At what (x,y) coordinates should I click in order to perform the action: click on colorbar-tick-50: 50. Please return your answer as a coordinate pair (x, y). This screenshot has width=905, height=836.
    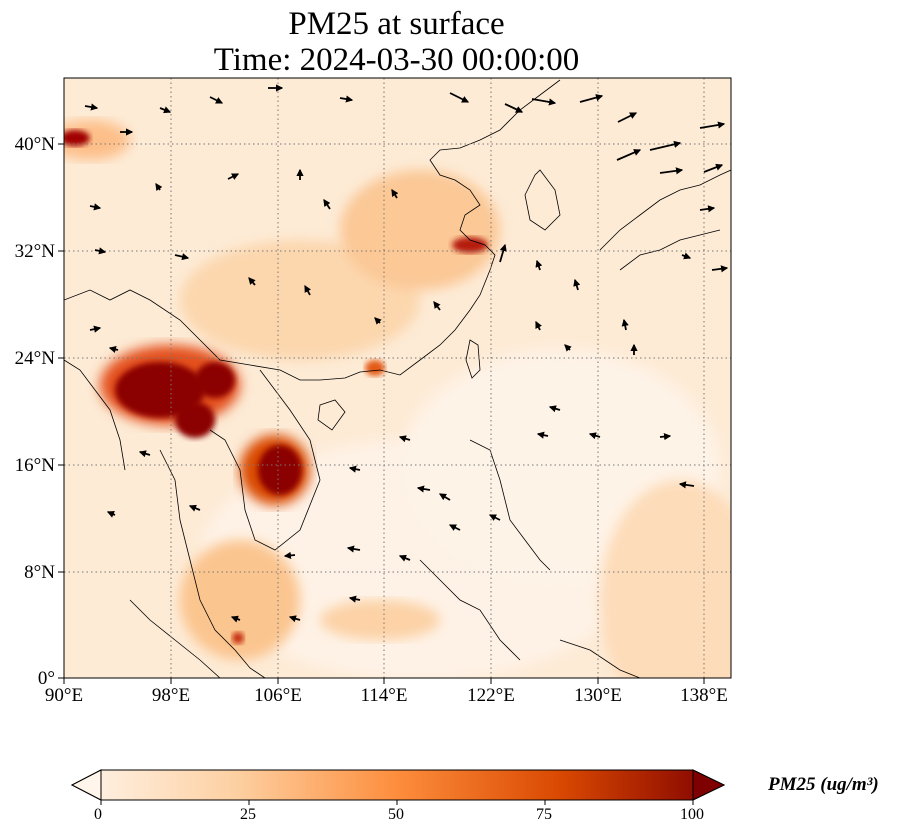
    Looking at the image, I should click on (396, 814).